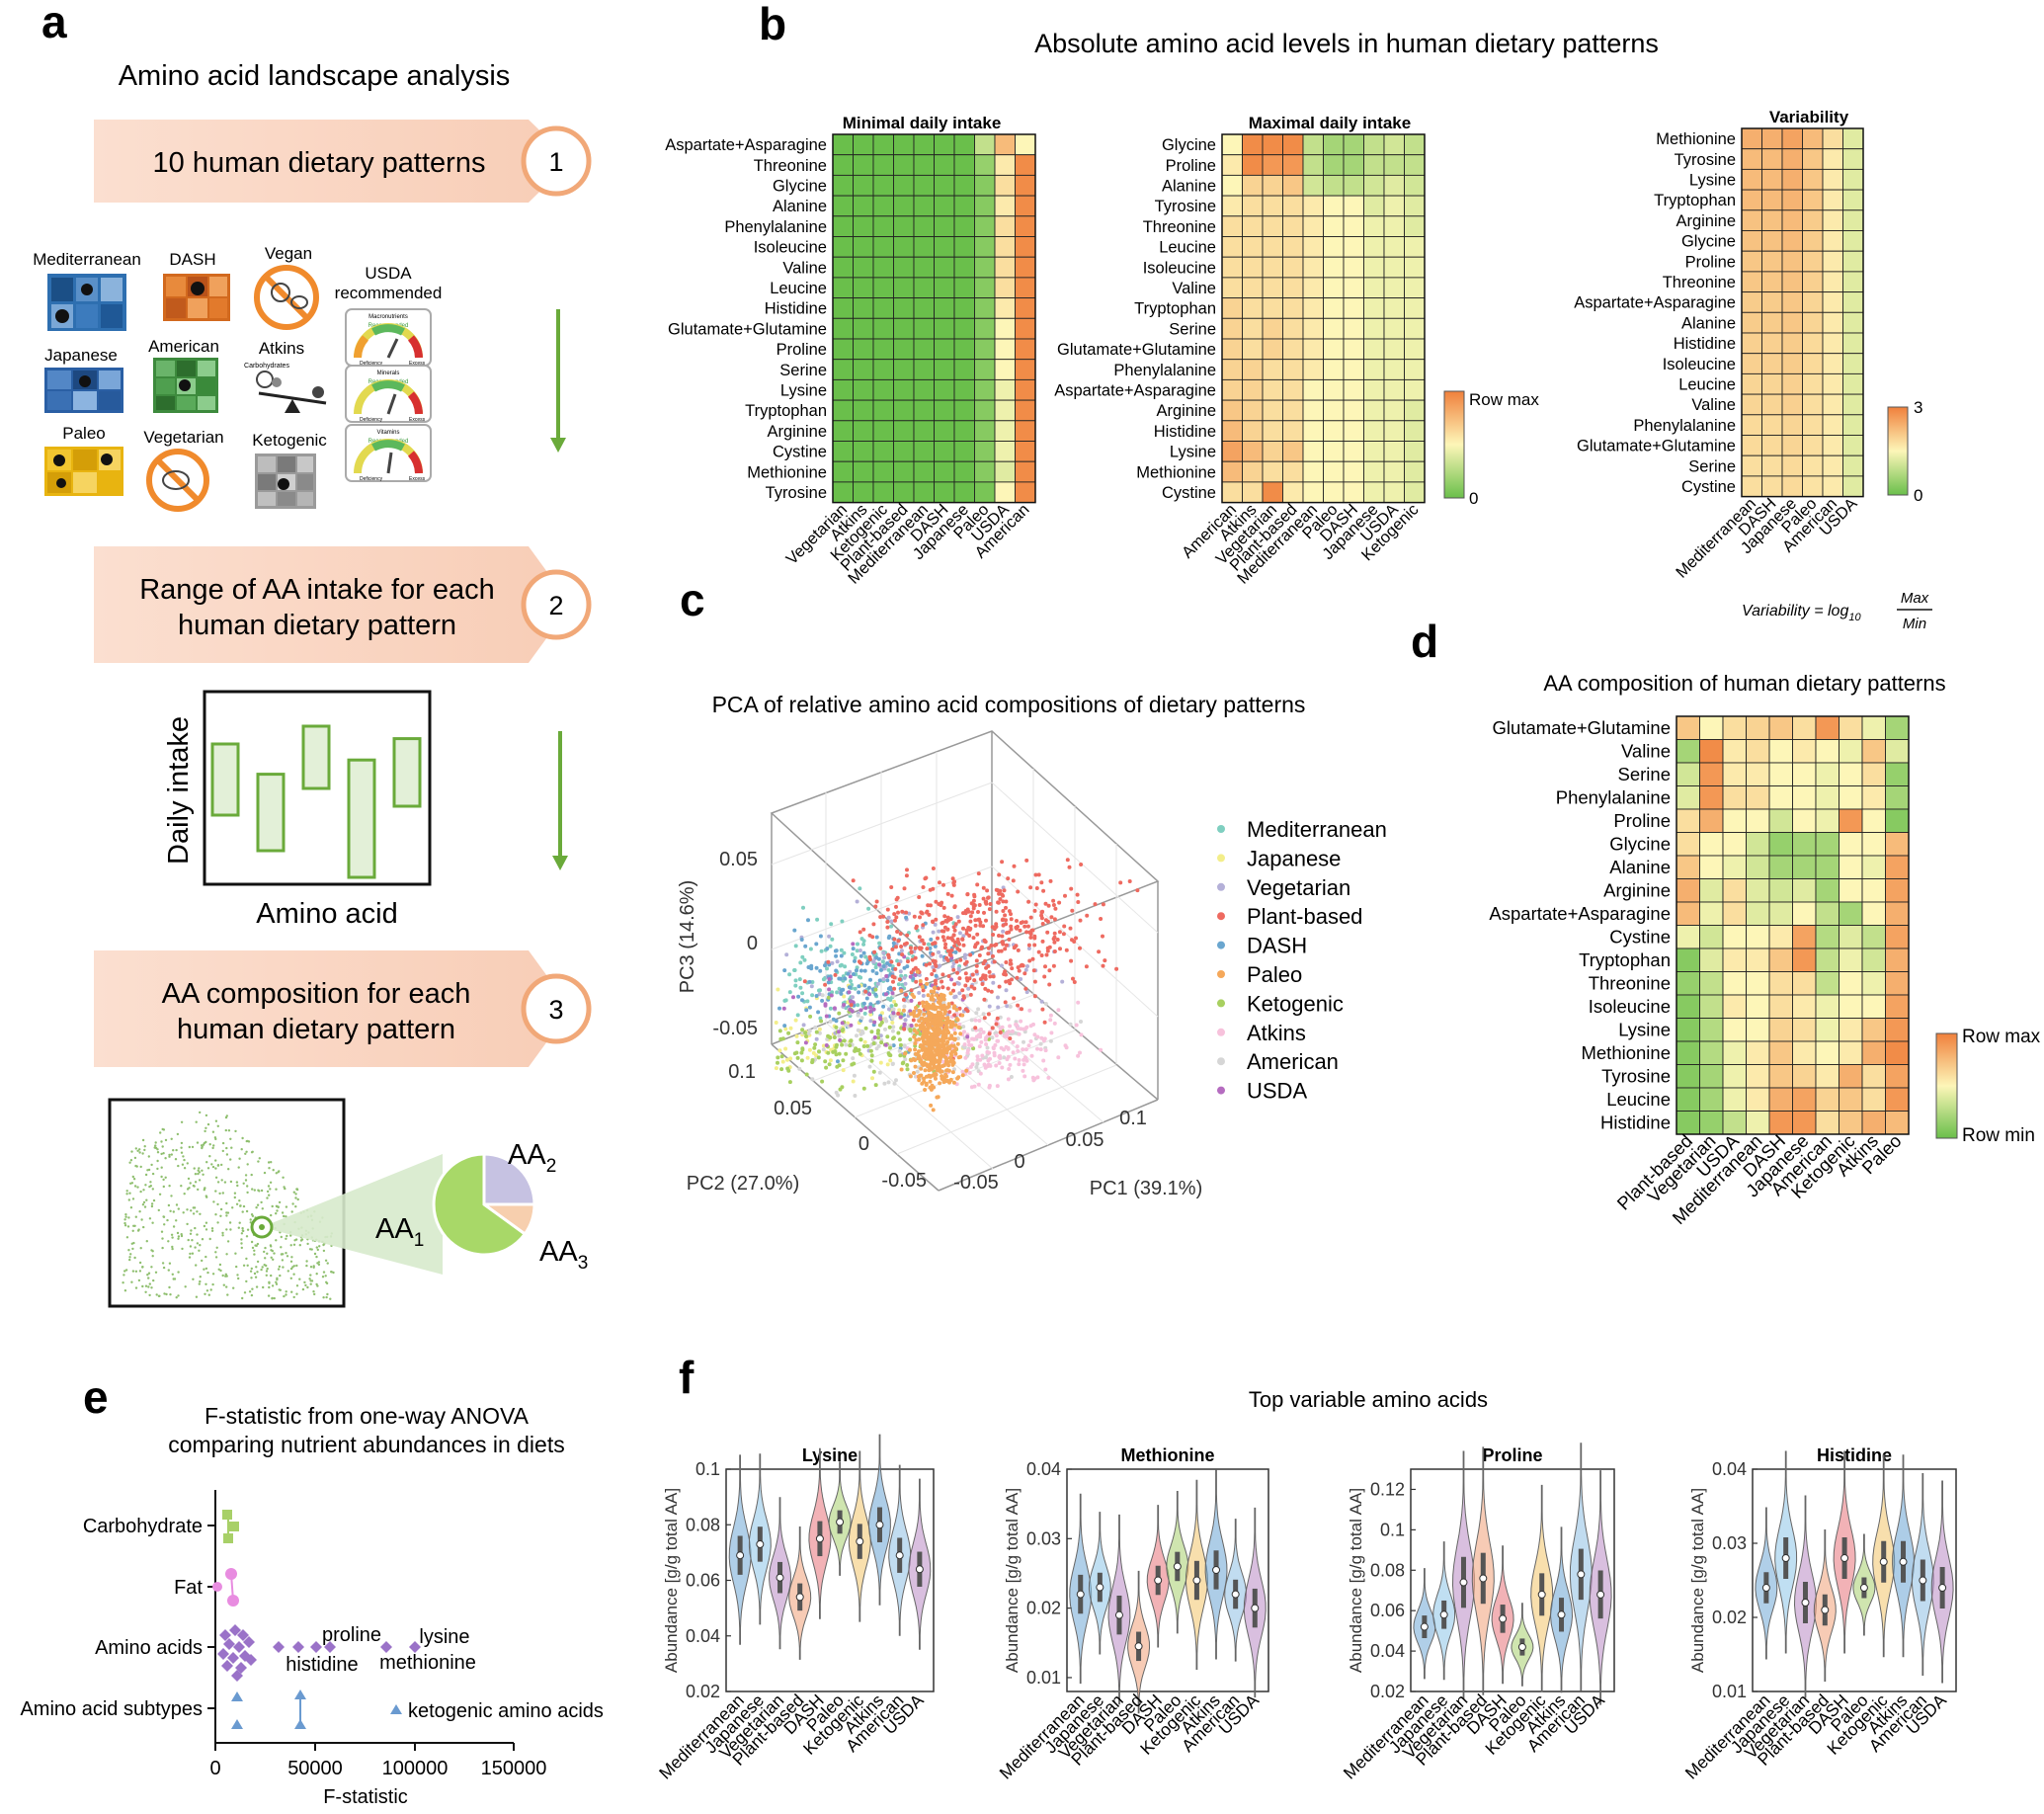  Describe the element at coordinates (707, 1469) in the screenshot. I see `violin-lysine-ytick-label: 0.1` at that location.